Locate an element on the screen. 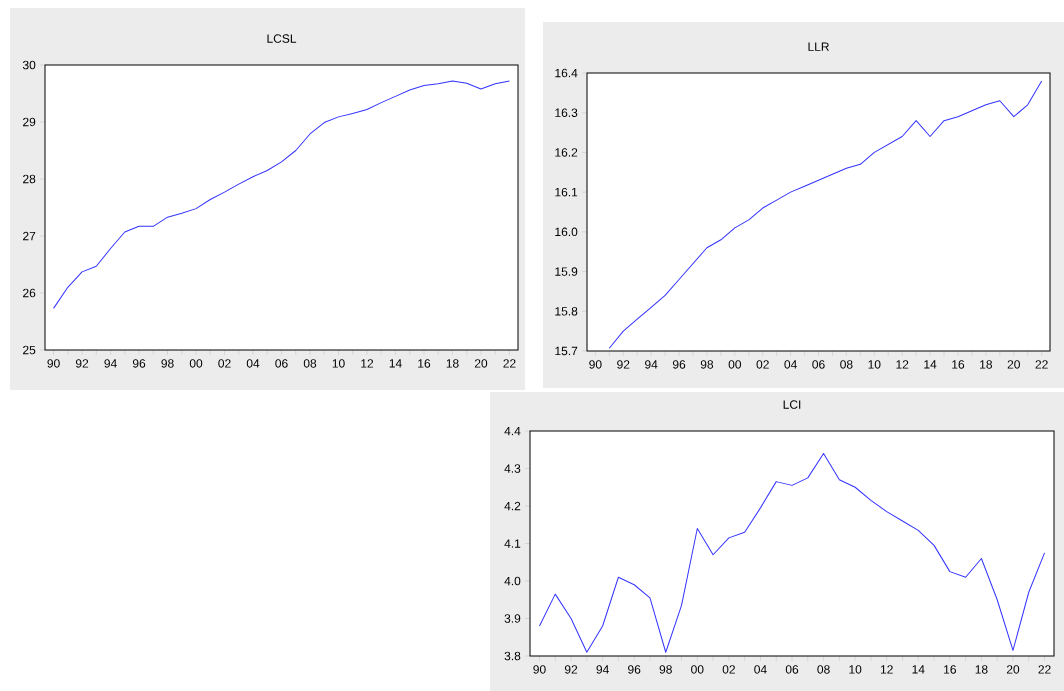 Image resolution: width=1064 pixels, height=691 pixels. y-tick-label: 4.3 is located at coordinates (512, 468).